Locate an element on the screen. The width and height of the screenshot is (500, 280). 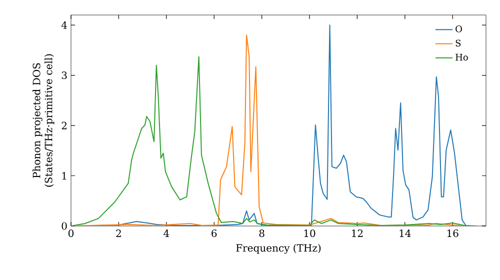
legend-label: Ho is located at coordinates (462, 57).